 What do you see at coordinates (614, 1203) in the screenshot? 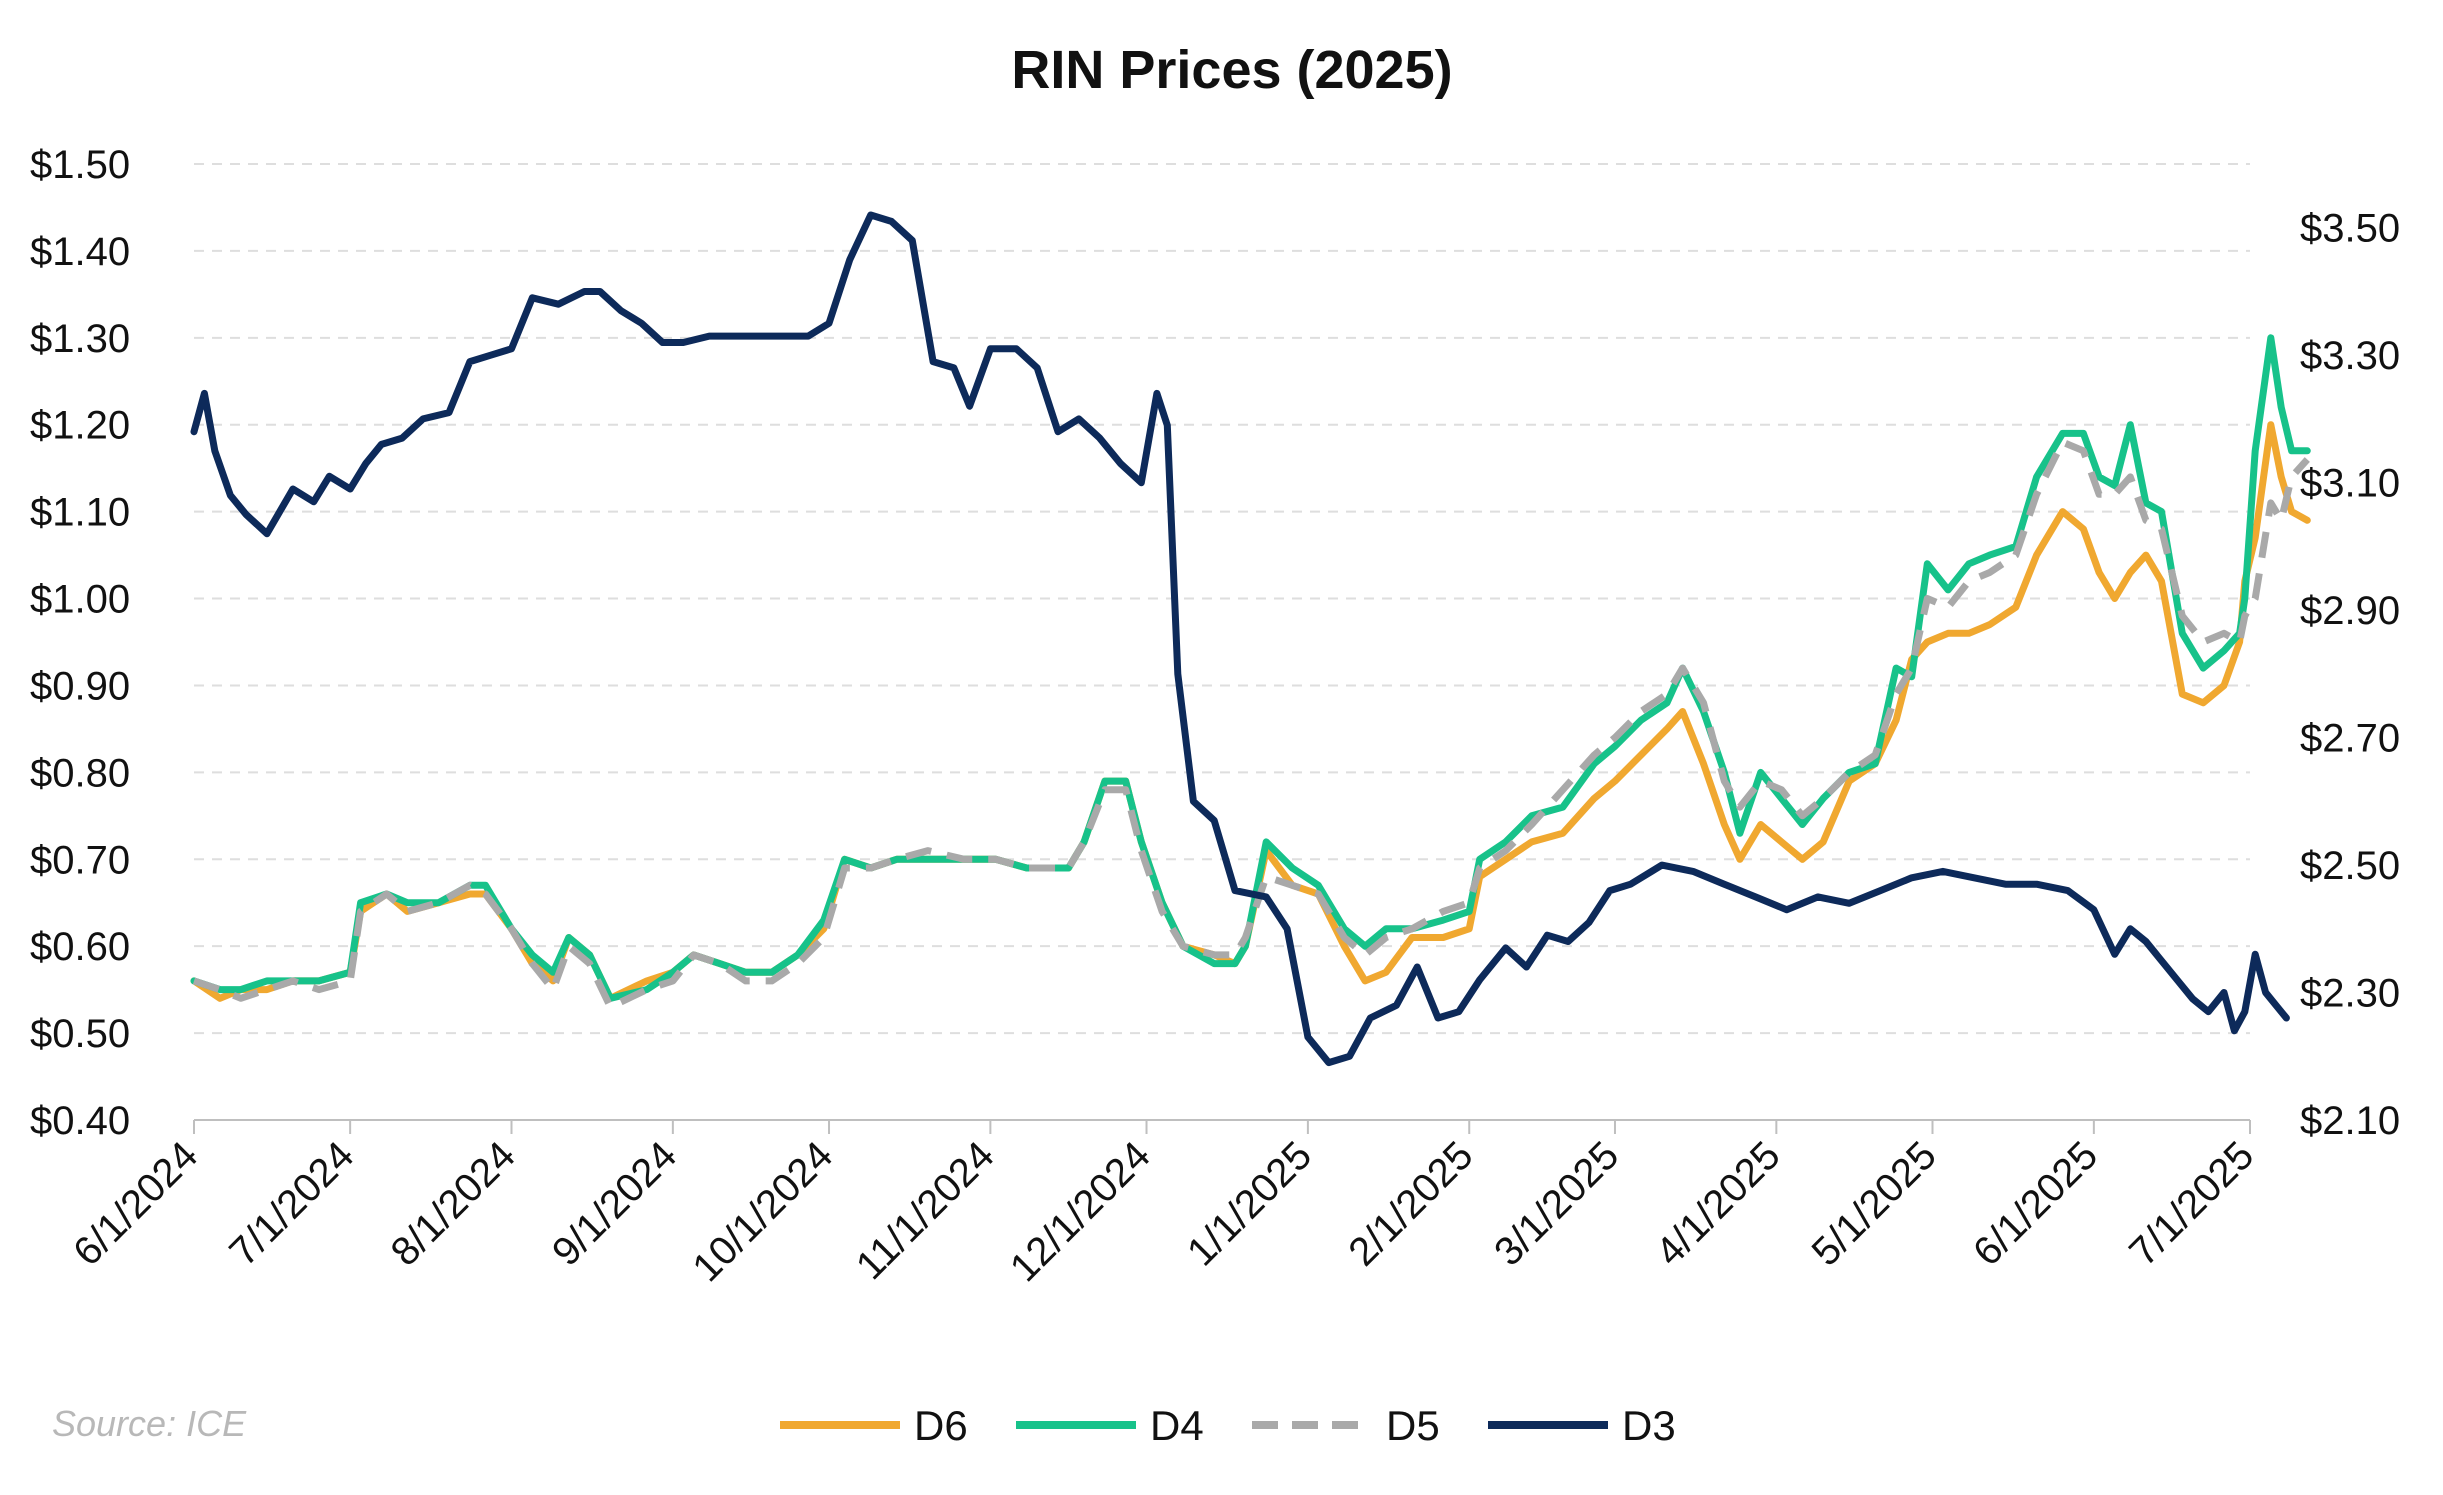
I see `x-tick-label: 9/1/2024` at bounding box center [614, 1203].